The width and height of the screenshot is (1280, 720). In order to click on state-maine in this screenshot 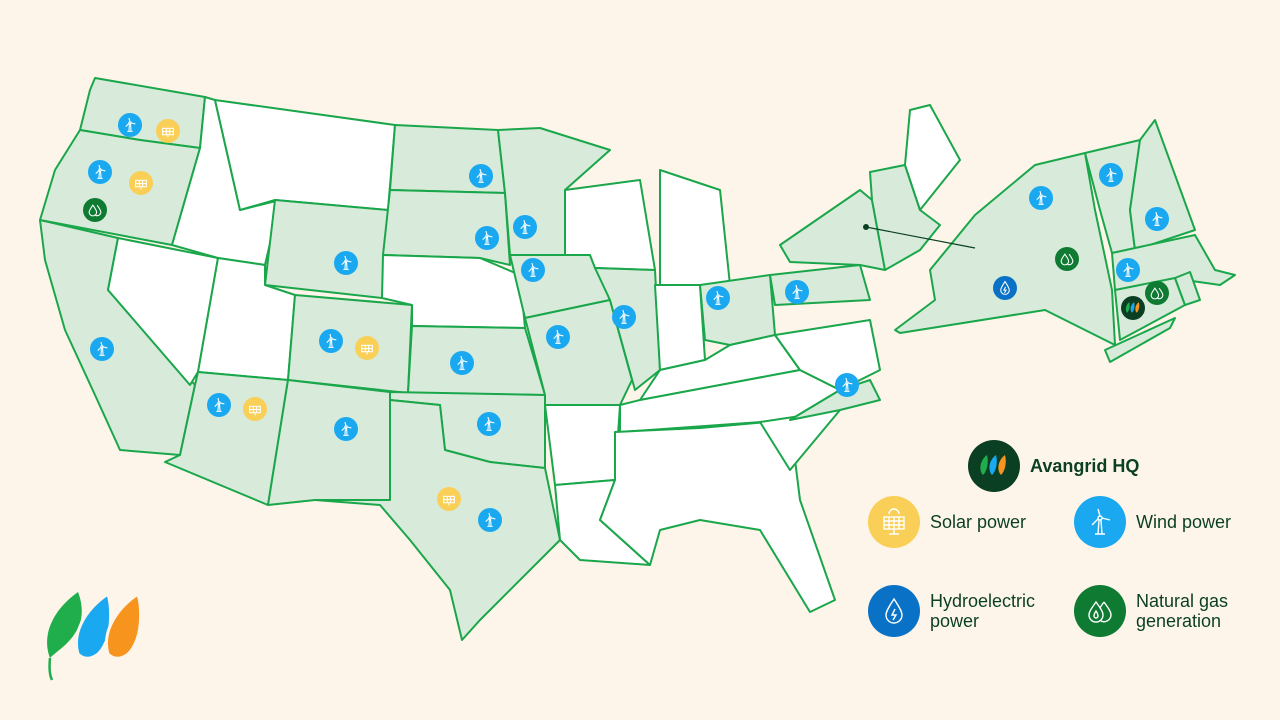, I will do `click(932, 157)`.